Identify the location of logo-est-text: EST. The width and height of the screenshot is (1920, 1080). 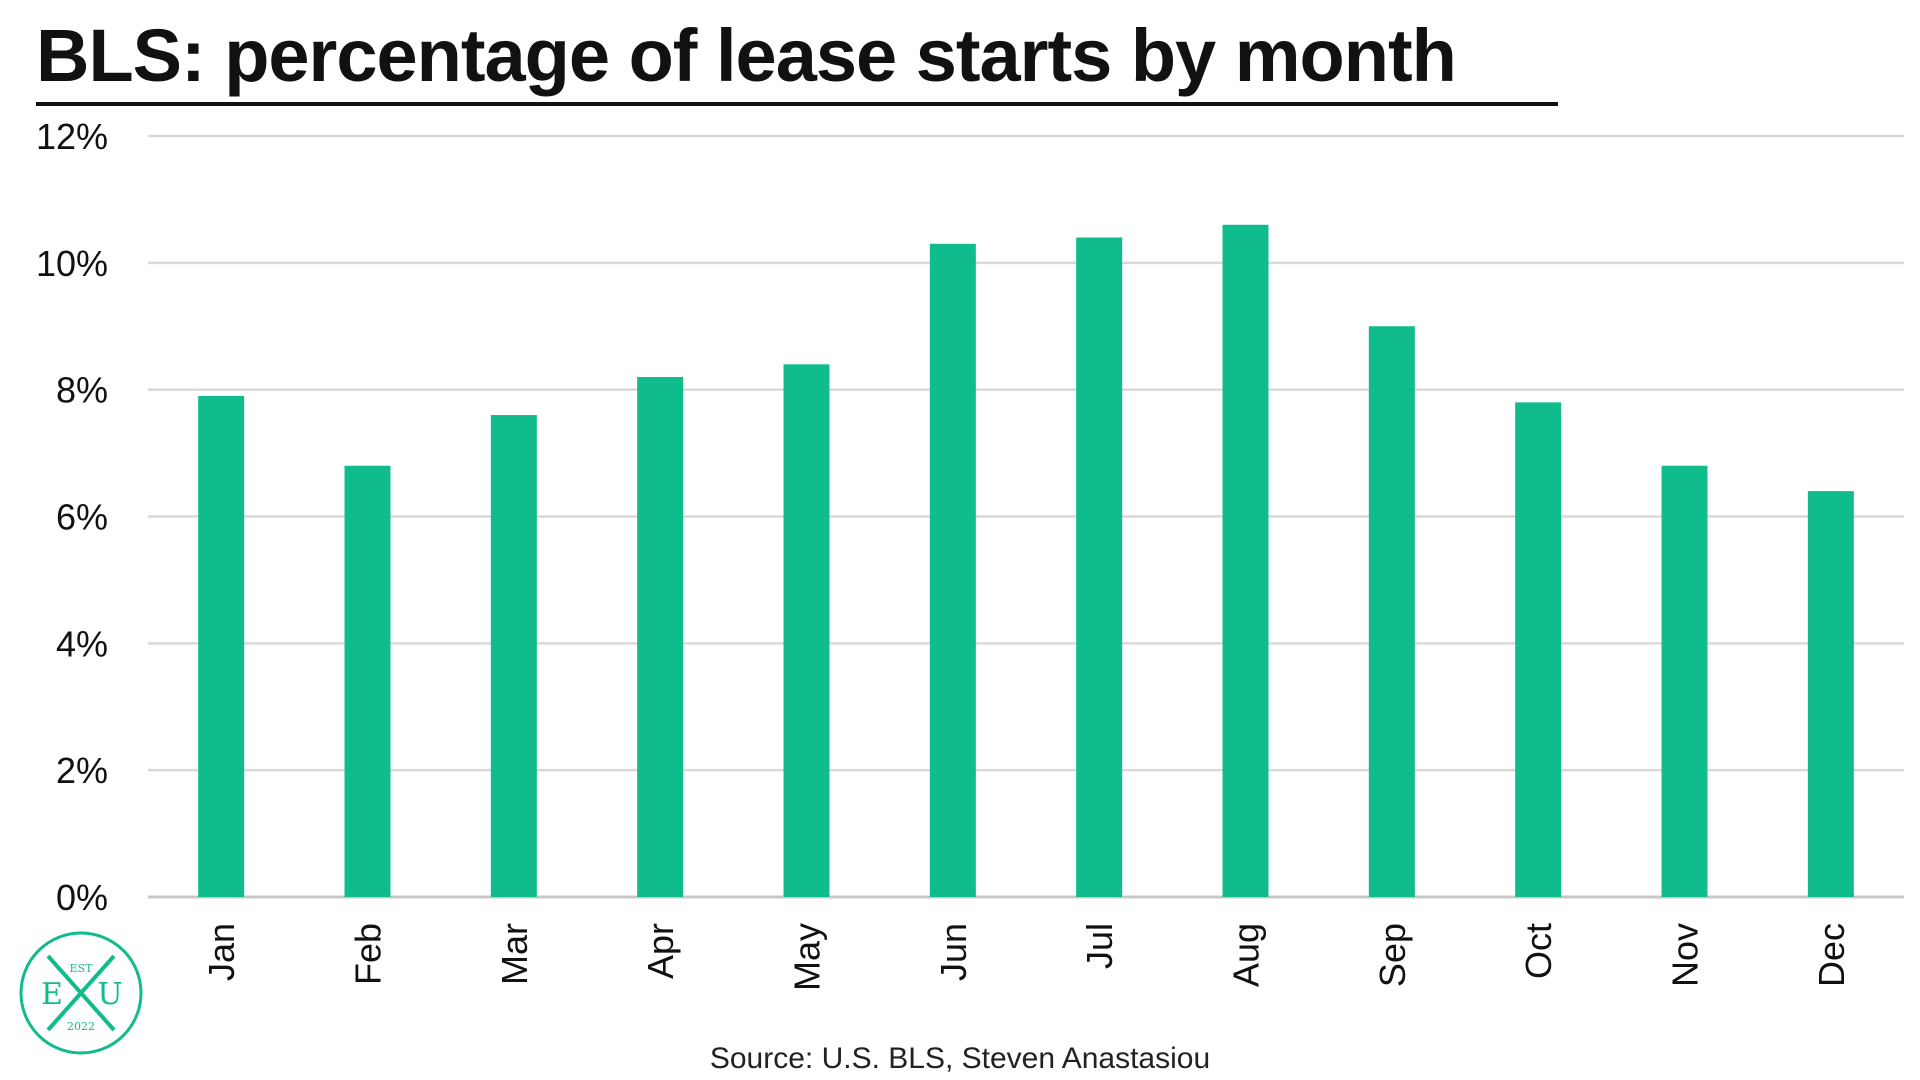
(82, 968).